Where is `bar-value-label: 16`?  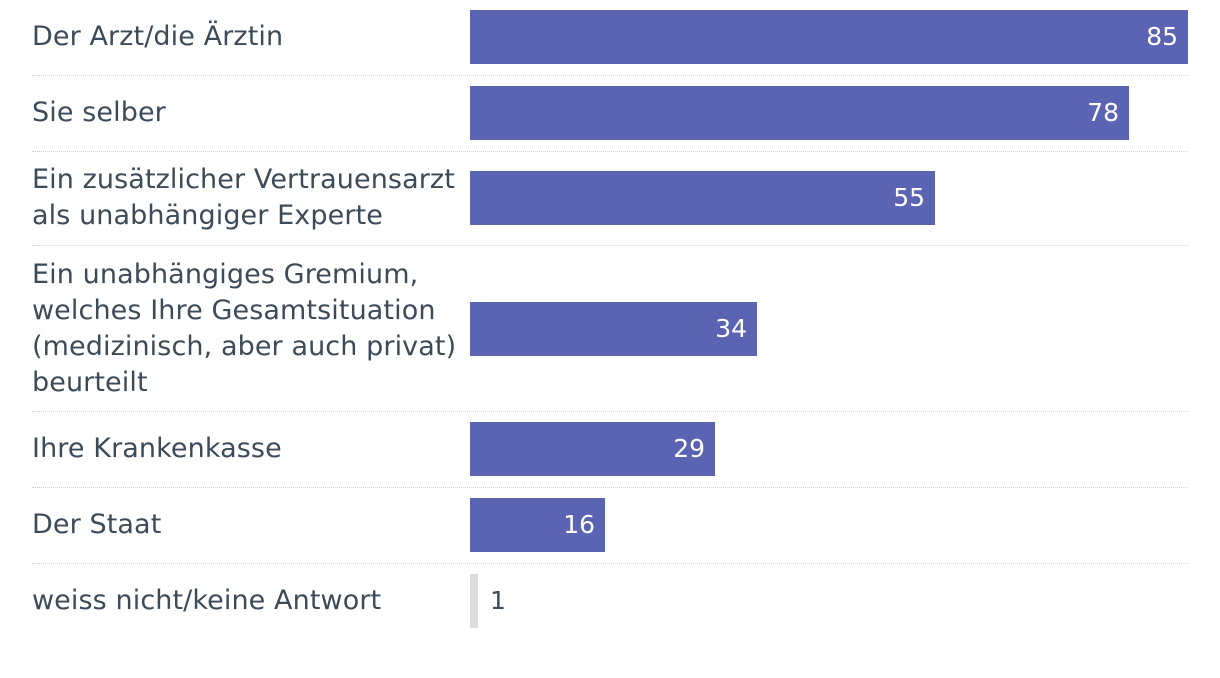 bar-value-label: 16 is located at coordinates (579, 524).